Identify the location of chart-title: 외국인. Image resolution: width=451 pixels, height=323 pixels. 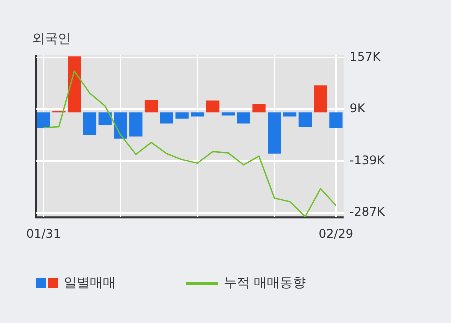
(51, 39).